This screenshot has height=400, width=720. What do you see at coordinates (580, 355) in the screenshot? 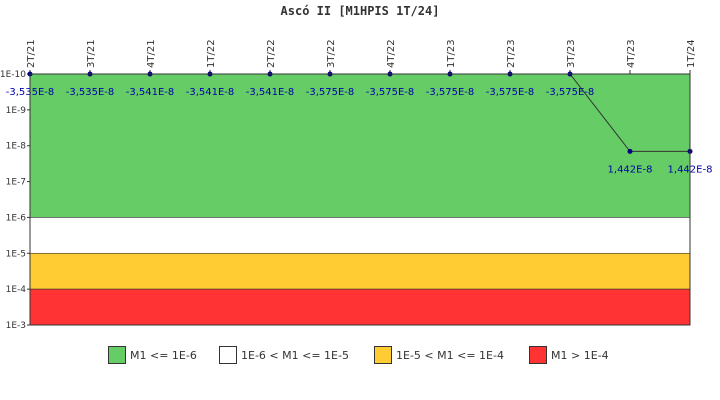
I see `legend-label: M1 > 1E-4` at bounding box center [580, 355].